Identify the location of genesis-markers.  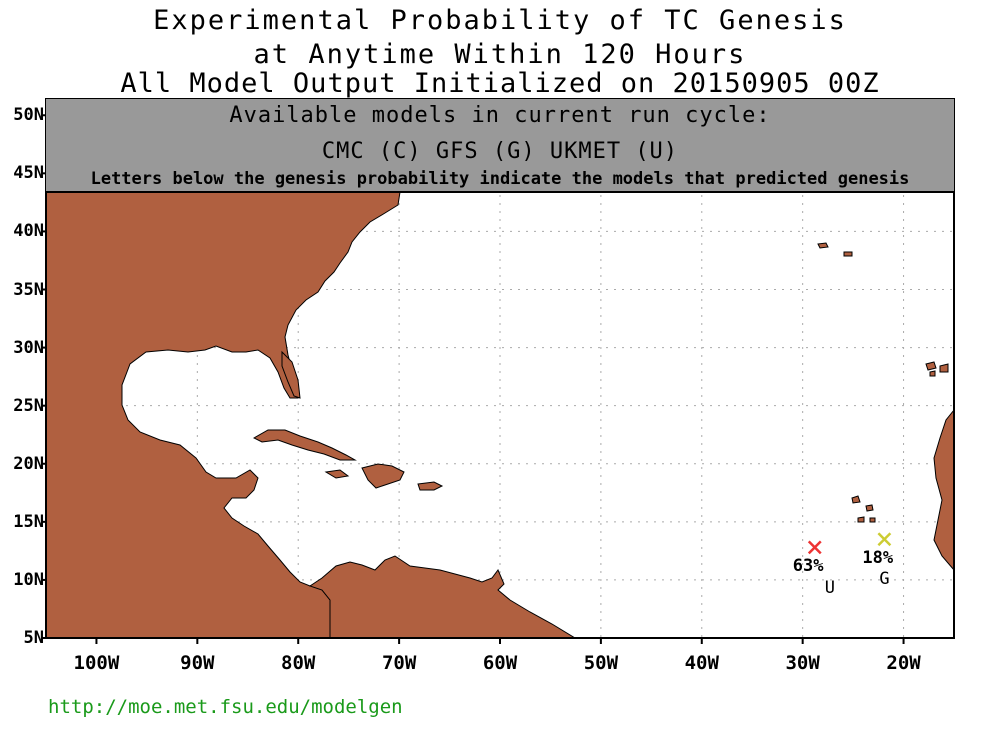
(849, 543).